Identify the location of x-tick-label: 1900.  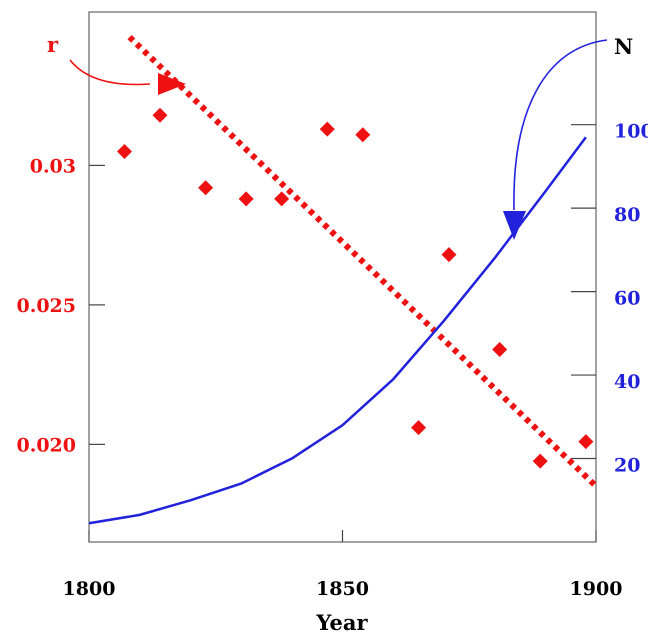
(596, 589).